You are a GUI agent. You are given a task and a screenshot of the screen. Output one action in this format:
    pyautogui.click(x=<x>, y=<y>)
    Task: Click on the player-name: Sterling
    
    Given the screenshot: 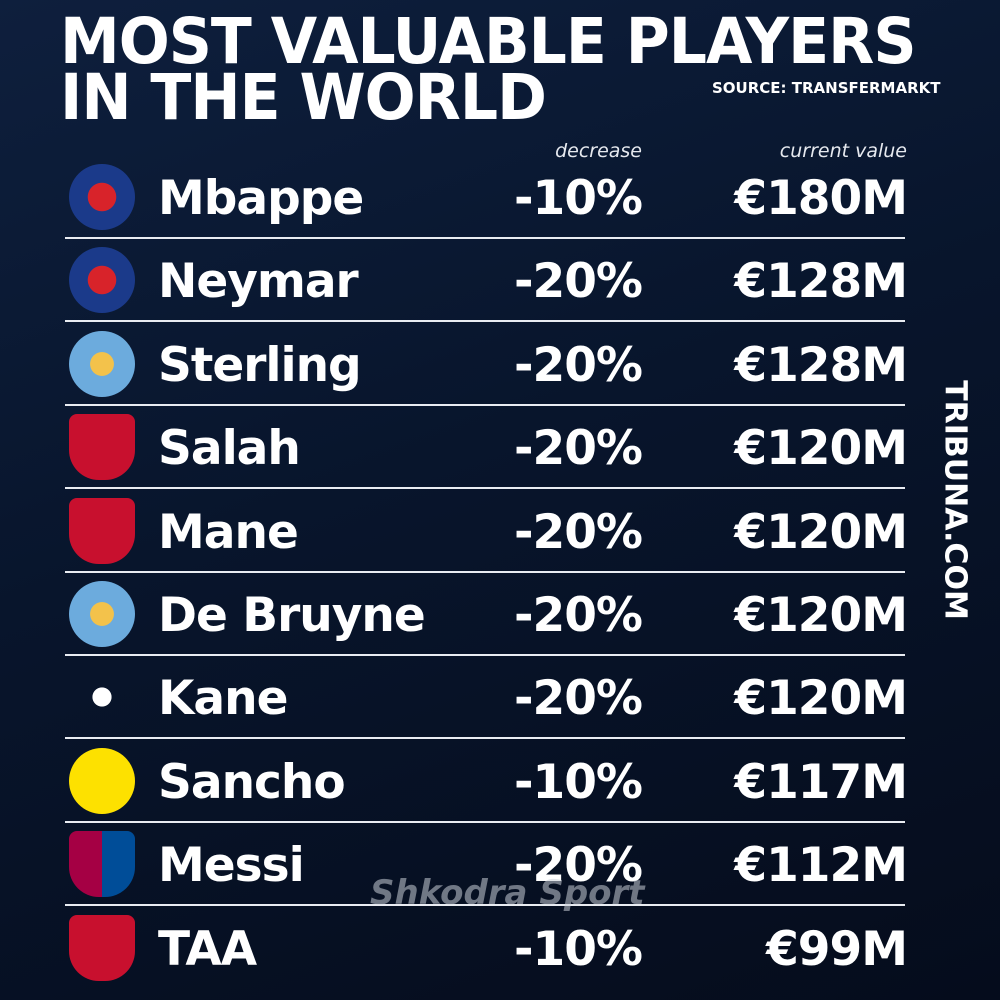 What is the action you would take?
    pyautogui.click(x=260, y=365)
    